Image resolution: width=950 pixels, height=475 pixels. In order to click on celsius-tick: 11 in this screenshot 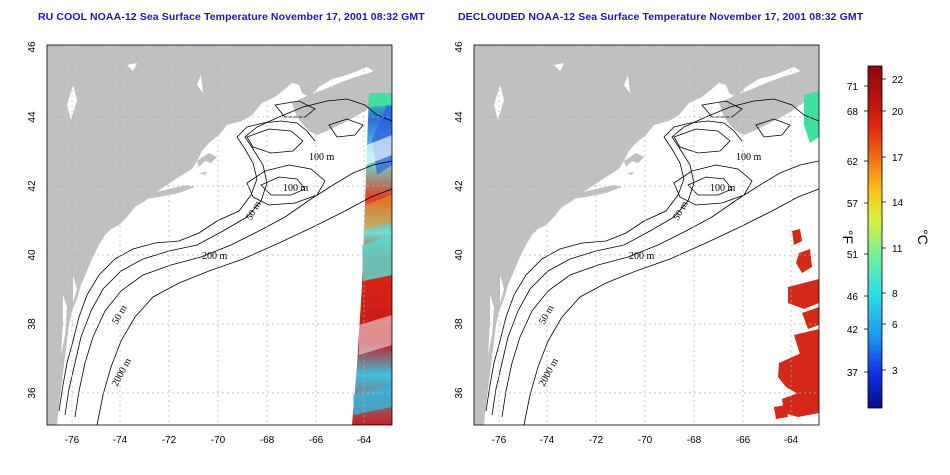, I will do `click(897, 249)`.